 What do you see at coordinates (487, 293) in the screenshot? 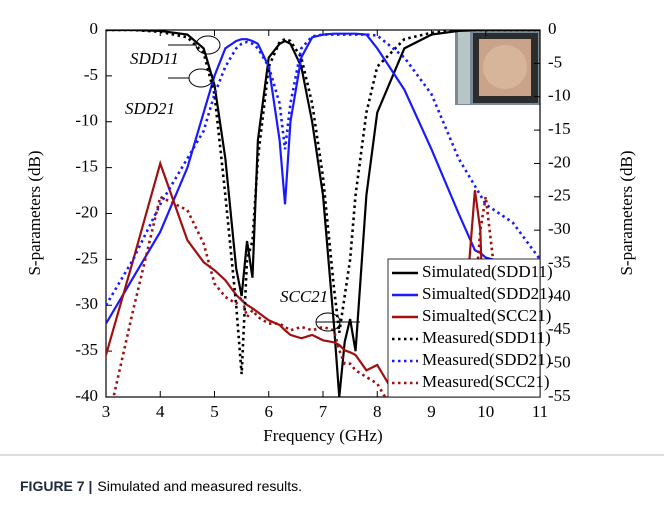
I see `legend-label: Simualted(SDD21)` at bounding box center [487, 293].